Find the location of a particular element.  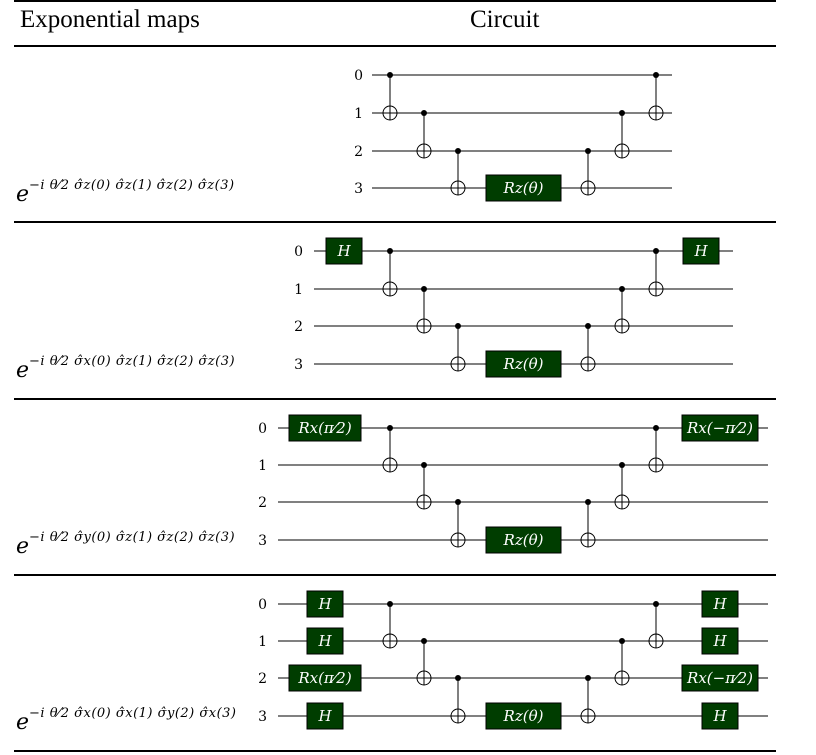

exponent: −i θ⁄2 σ̂y(0) σ̂z(1) σ̂z(2) σ̂z(3) is located at coordinates (132, 537).